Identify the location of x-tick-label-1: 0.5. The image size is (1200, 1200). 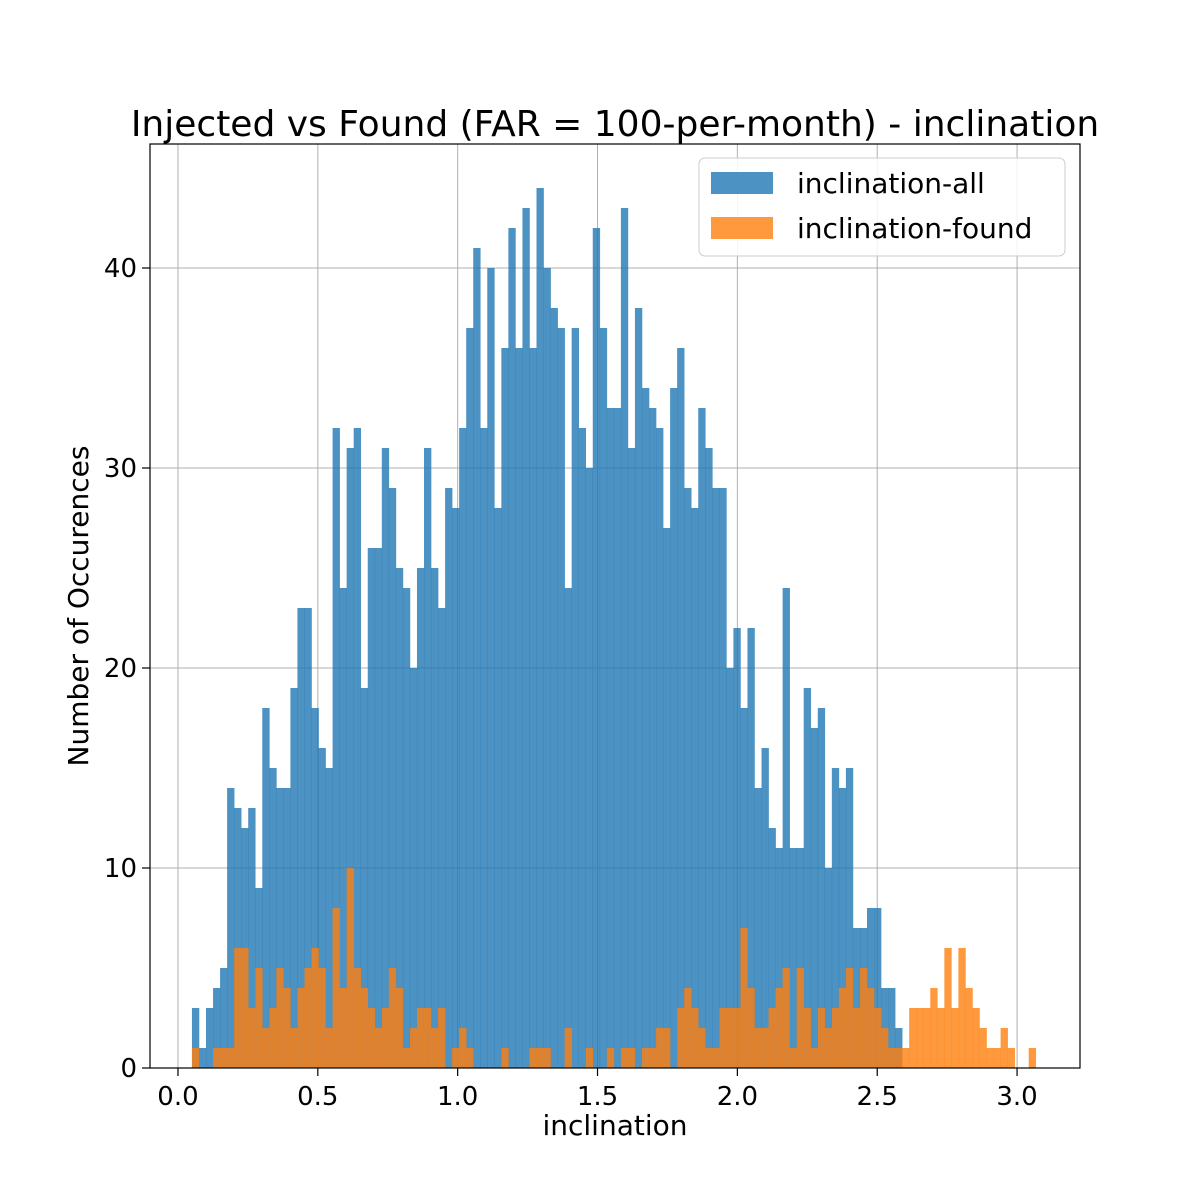
(317, 1097).